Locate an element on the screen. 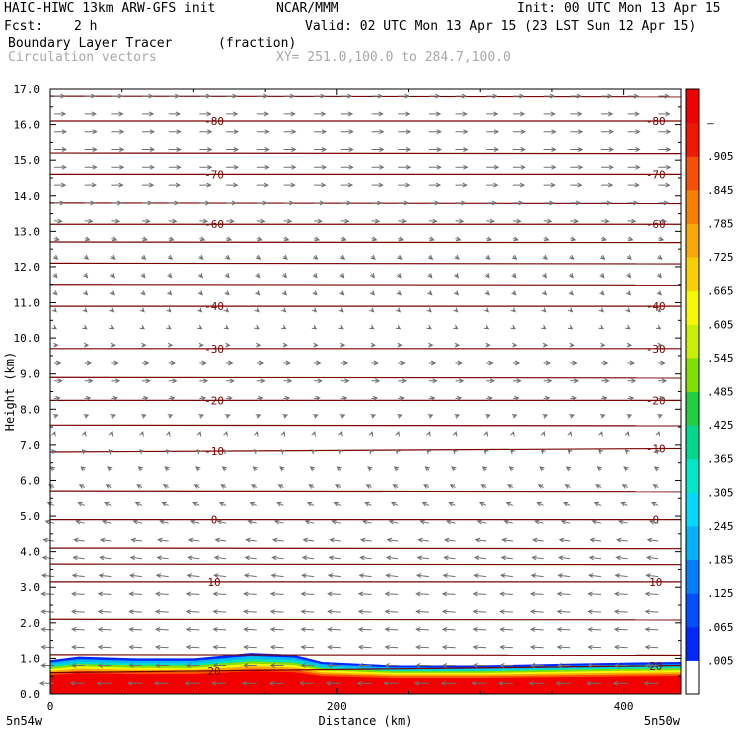 The width and height of the screenshot is (740, 740). contour-label: -80 is located at coordinates (214, 121).